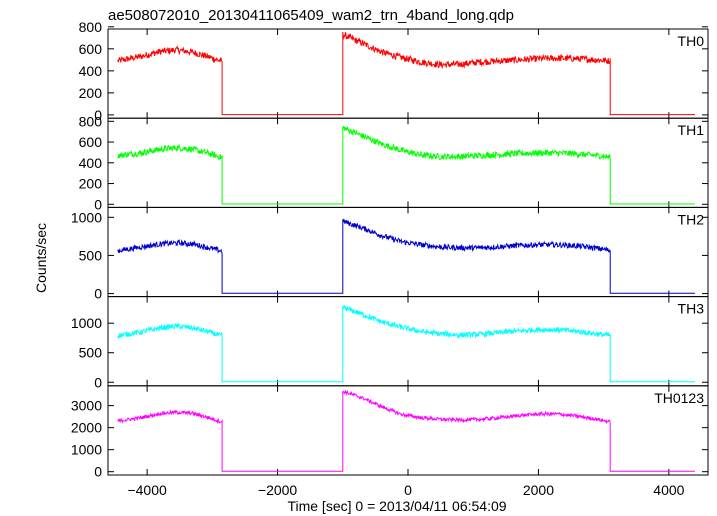 This screenshot has height=516, width=717. What do you see at coordinates (691, 130) in the screenshot?
I see `panel-label: TH1` at bounding box center [691, 130].